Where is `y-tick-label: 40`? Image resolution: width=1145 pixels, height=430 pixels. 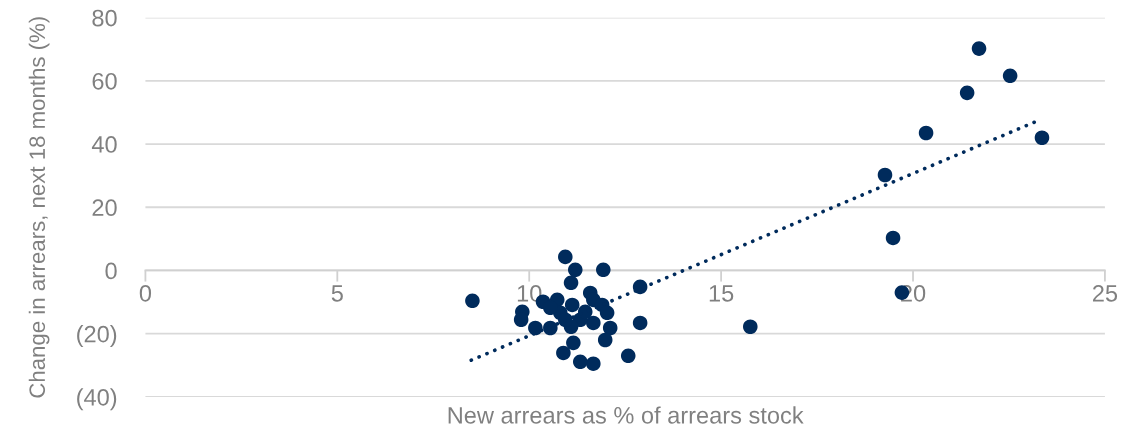 y-tick-label: 40 is located at coordinates (104, 144).